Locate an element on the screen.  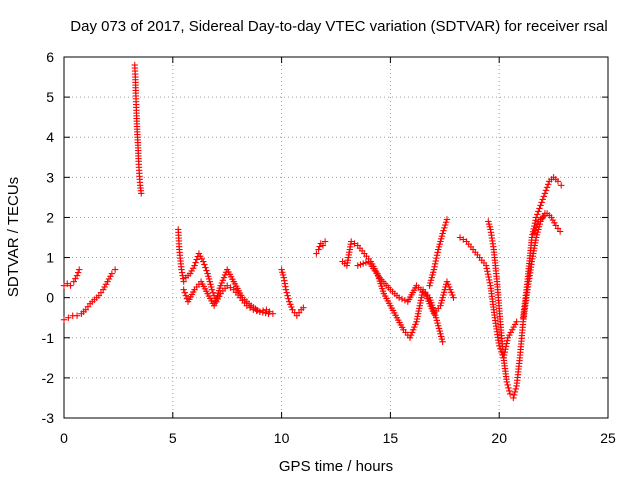
y-tick-label: -3 is located at coordinates (48, 418).